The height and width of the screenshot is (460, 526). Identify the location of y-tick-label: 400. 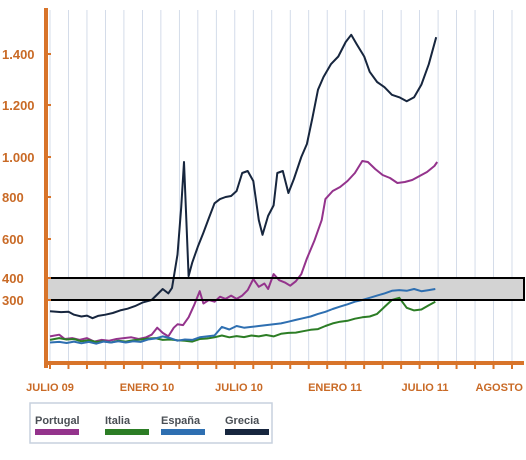
(13, 278).